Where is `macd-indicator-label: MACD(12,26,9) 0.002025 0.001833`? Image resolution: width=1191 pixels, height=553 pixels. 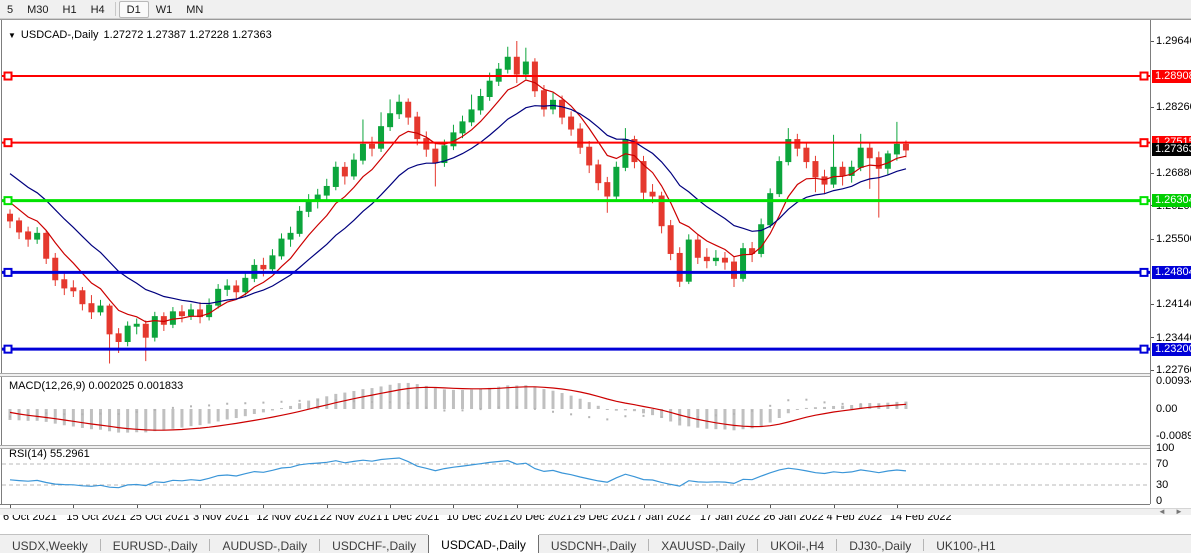
macd-indicator-label: MACD(12,26,9) 0.002025 0.001833 is located at coordinates (96, 386).